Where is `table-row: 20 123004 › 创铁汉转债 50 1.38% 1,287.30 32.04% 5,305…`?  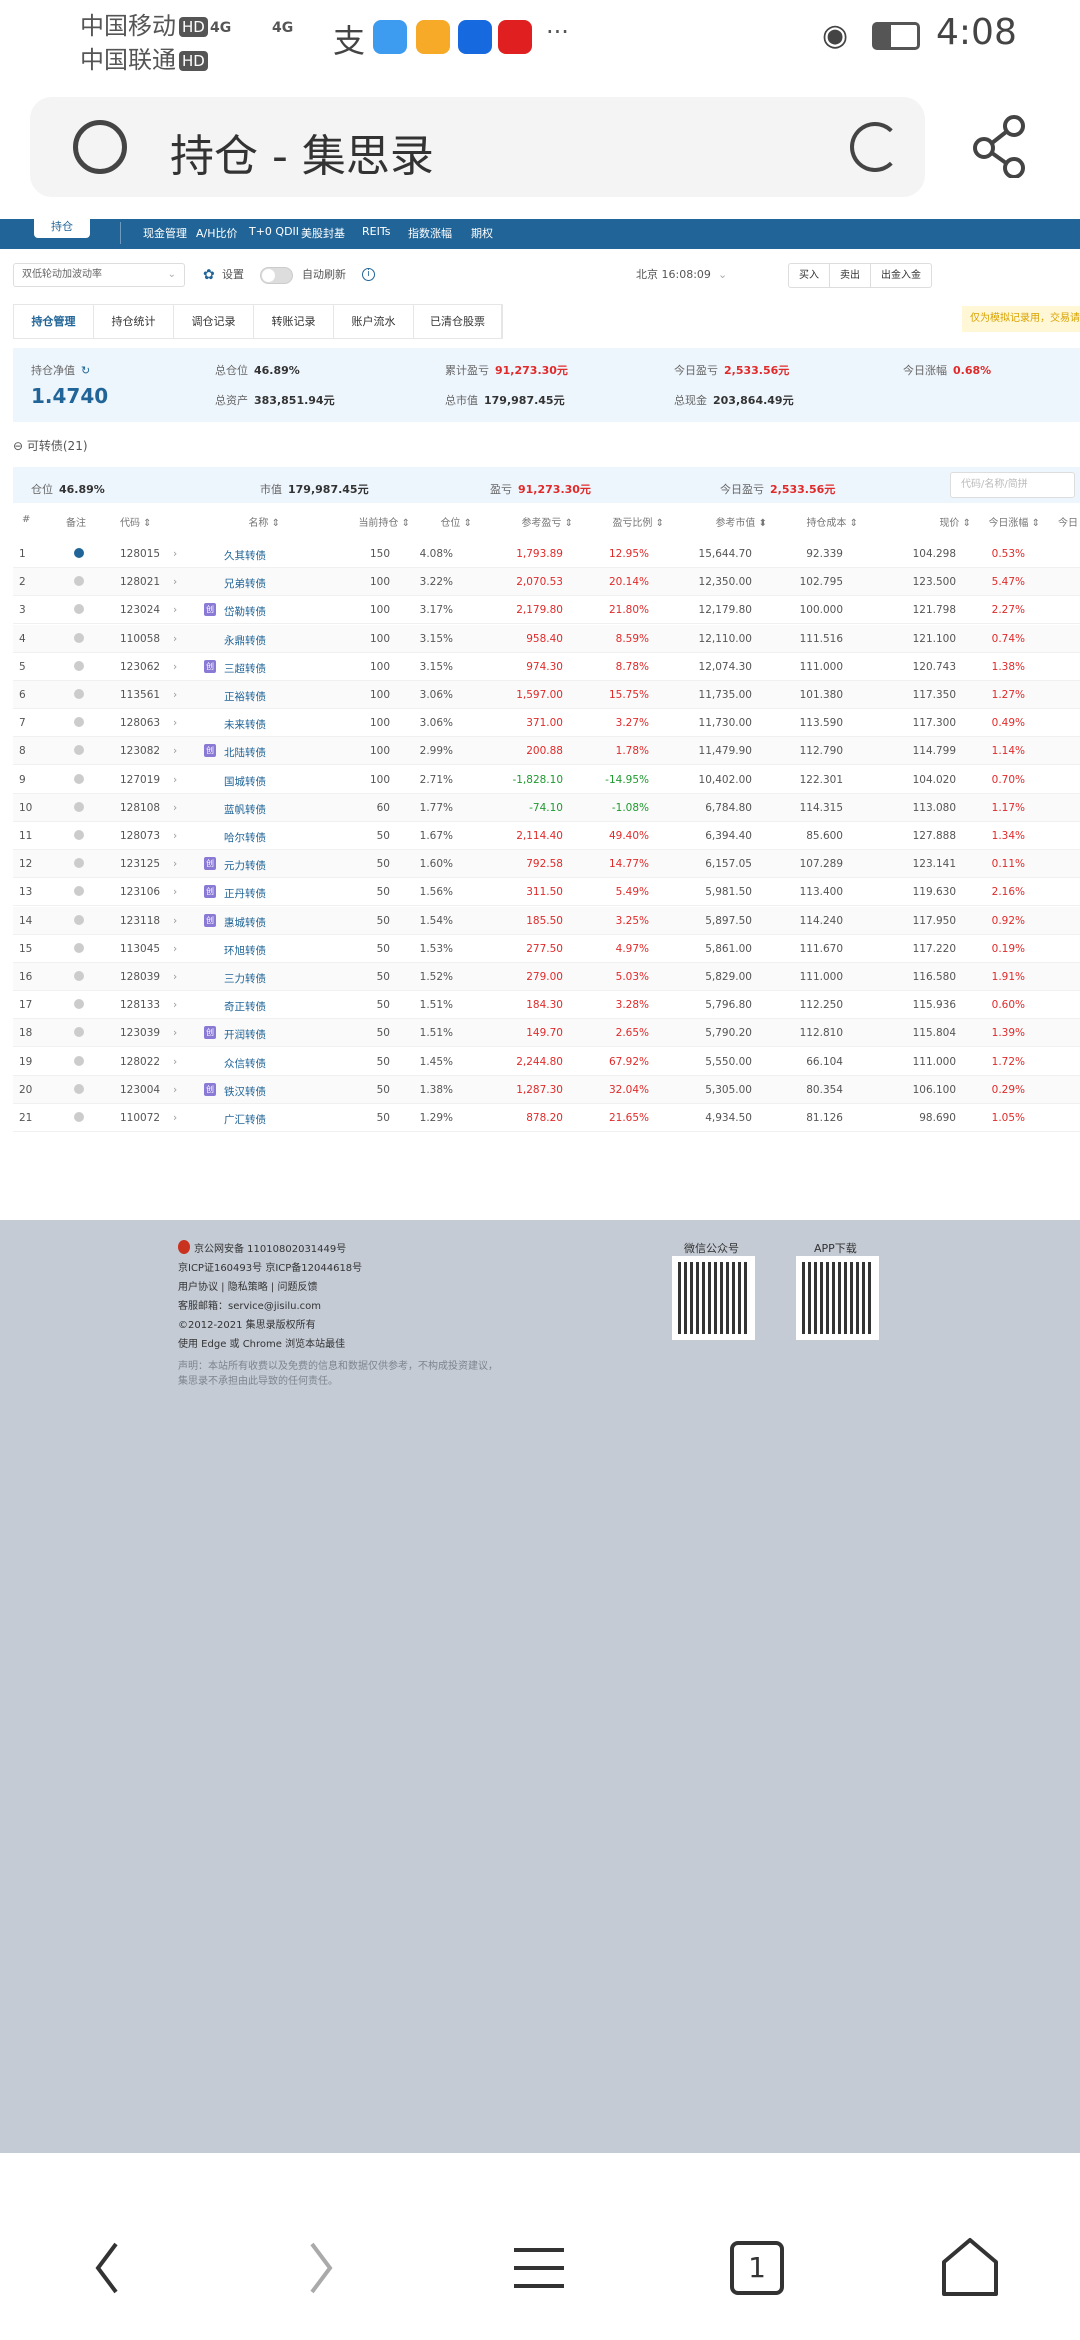 table-row: 20 123004 › 创铁汉转债 50 1.38% 1,287.30 32.04% 5,305… is located at coordinates (546, 1089).